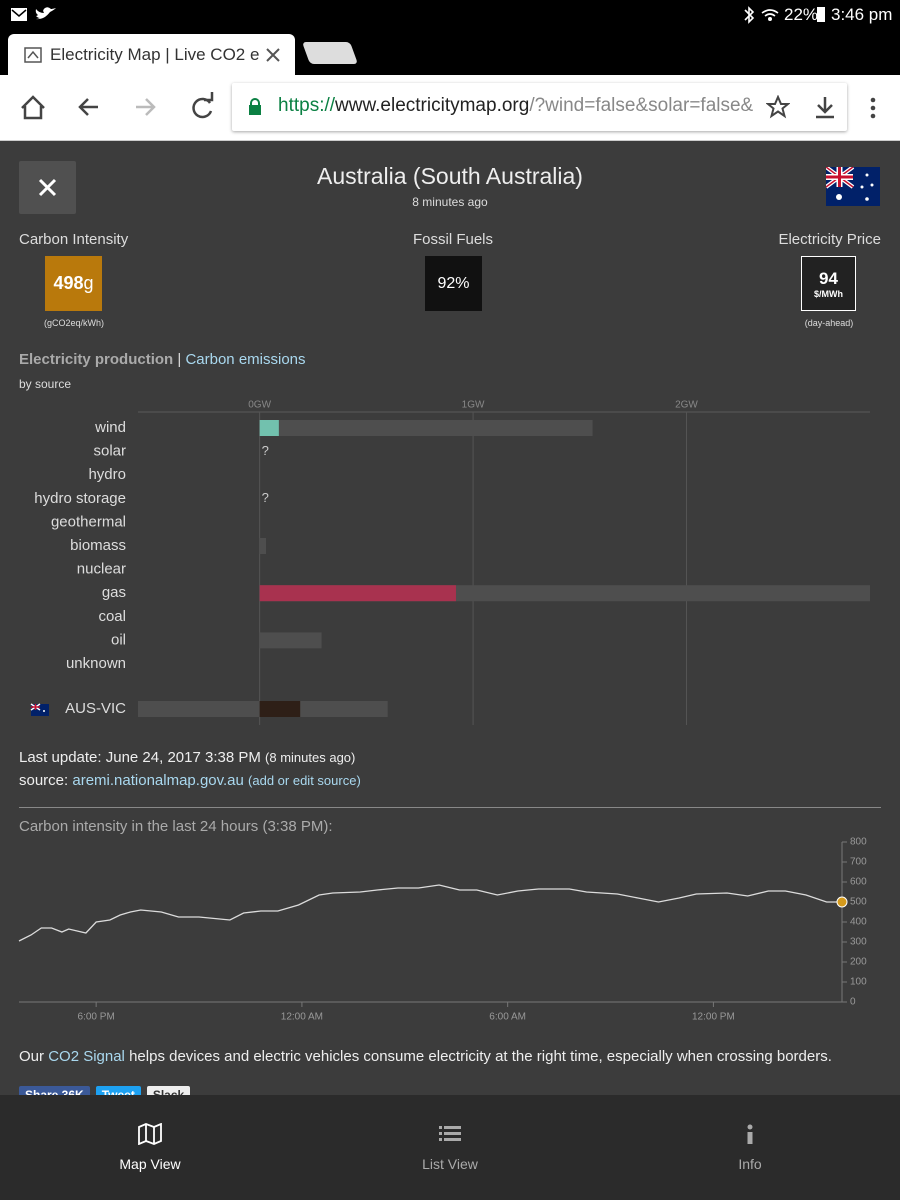 The width and height of the screenshot is (900, 1200). What do you see at coordinates (858, 882) in the screenshot?
I see `y-tick-label: 600` at bounding box center [858, 882].